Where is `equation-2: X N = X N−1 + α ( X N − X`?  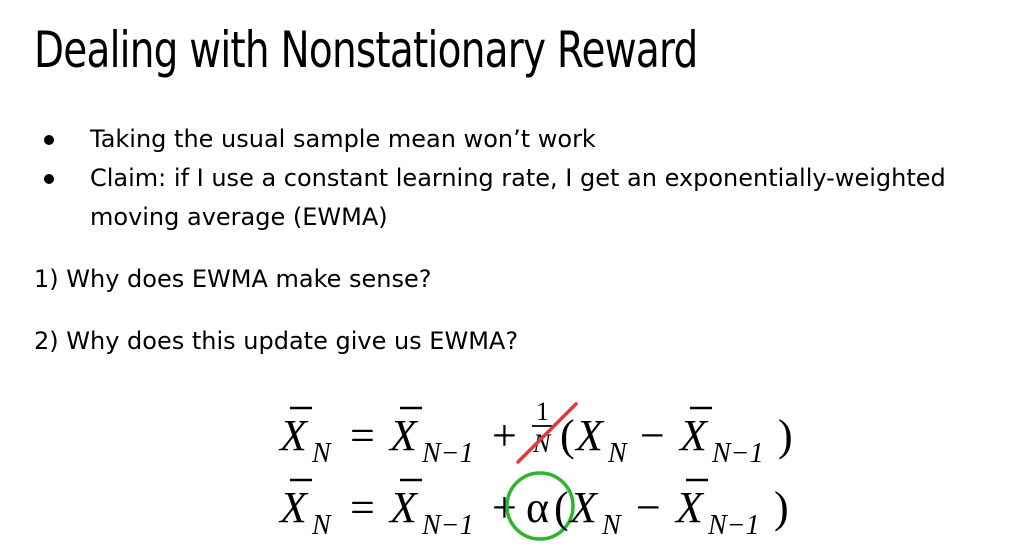 equation-2: X N = X N−1 + α ( X N − X is located at coordinates (533, 506).